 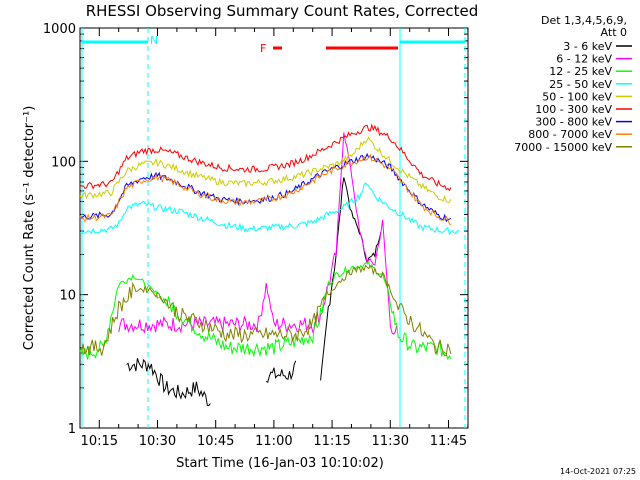 I want to click on legend-label: 300 - 800 keV, so click(x=573, y=122).